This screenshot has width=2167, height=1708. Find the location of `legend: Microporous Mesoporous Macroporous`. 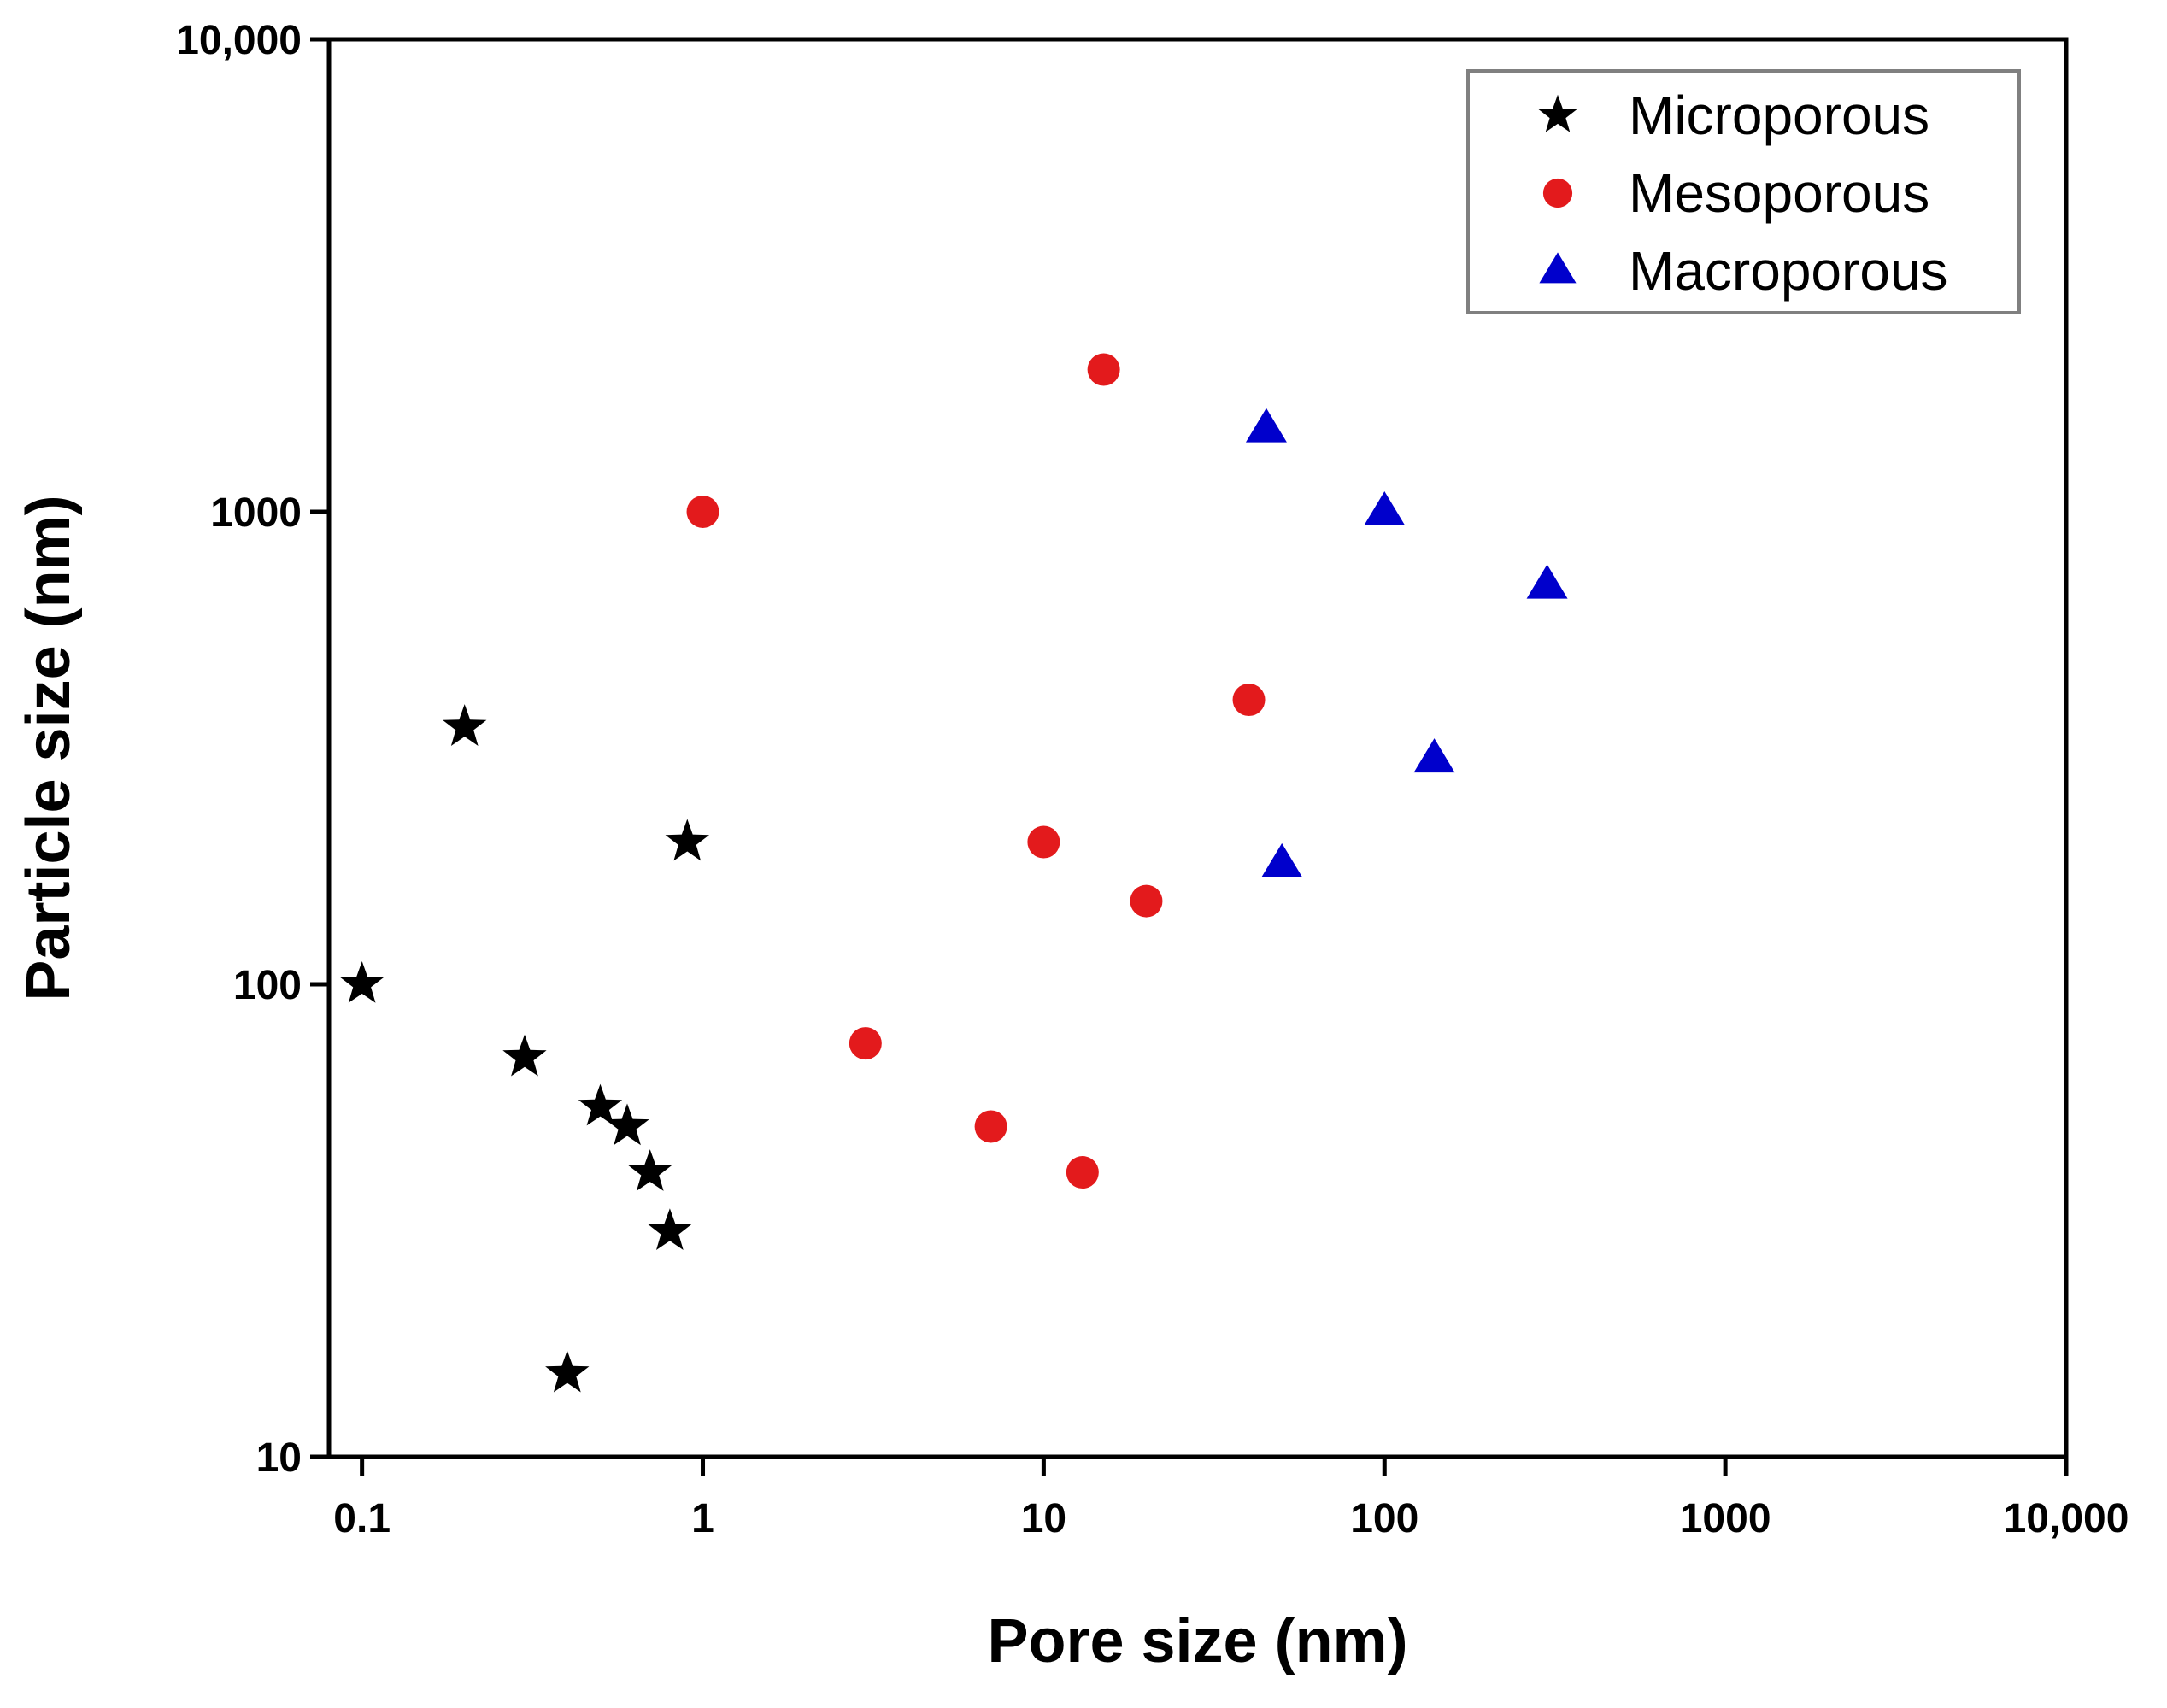

legend: Microporous Mesoporous Macroporous is located at coordinates (1744, 191).